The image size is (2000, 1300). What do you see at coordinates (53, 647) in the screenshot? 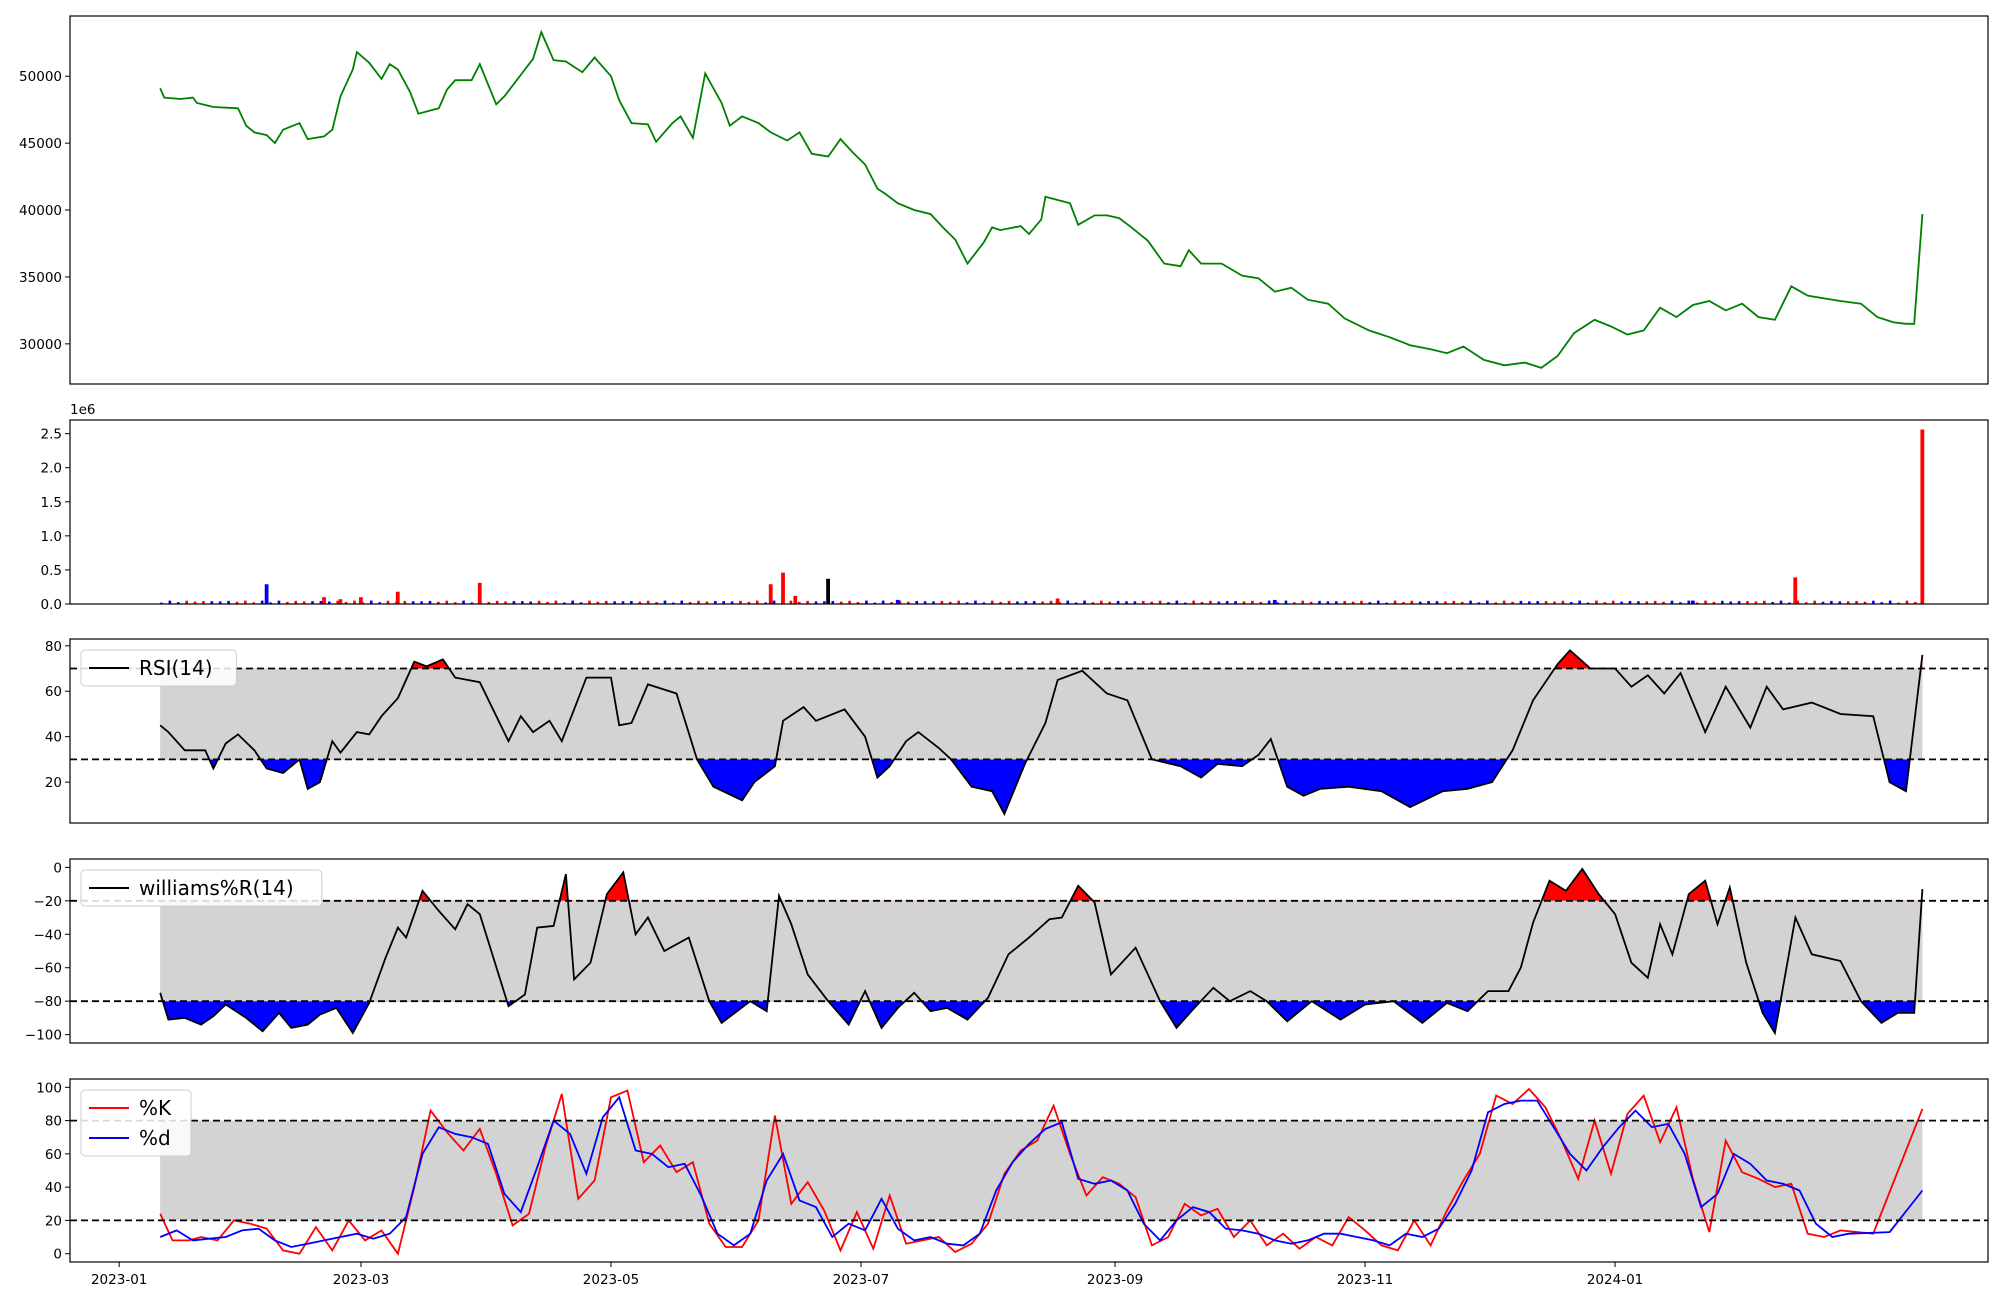
I see `rsi-ytick-label: 80` at bounding box center [53, 647].